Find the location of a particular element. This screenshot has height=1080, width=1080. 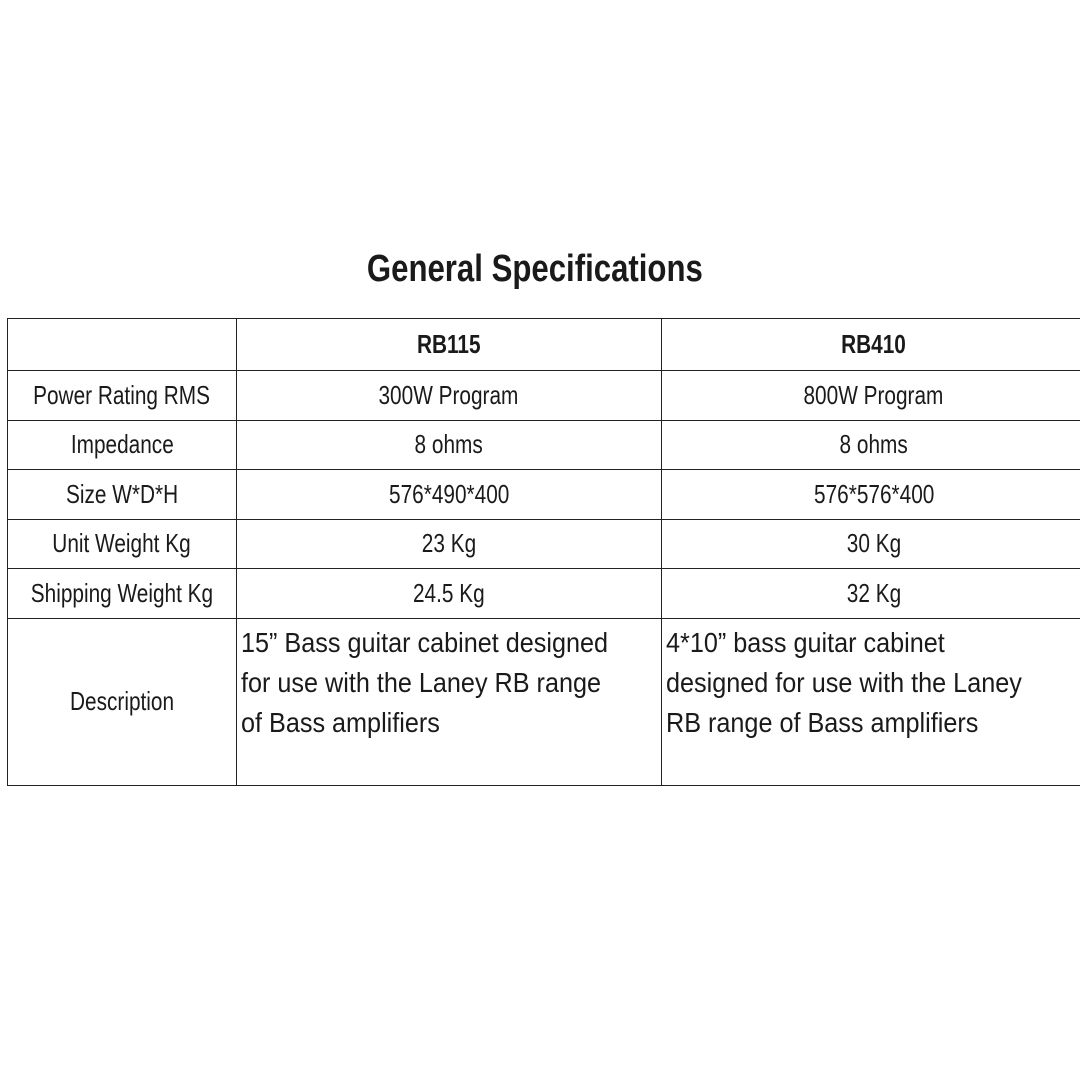

table-row: Impedance 8 ohms 8 ohms is located at coordinates (543, 444).